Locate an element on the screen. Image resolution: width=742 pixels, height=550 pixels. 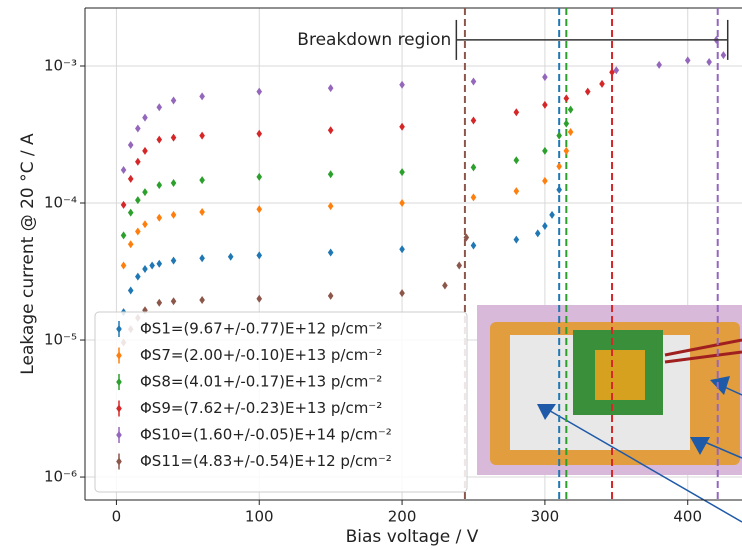
y-tick-label: 10⁻⁶ is located at coordinates (60, 477).